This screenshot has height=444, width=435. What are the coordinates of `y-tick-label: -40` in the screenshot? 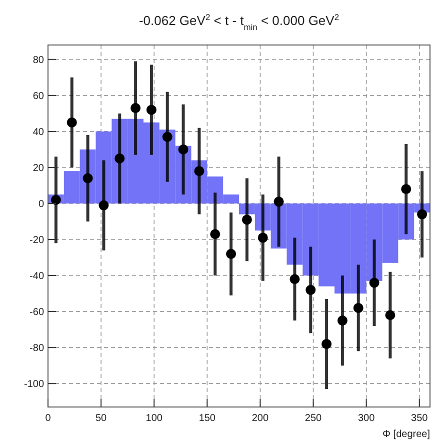 It's located at (37, 276).